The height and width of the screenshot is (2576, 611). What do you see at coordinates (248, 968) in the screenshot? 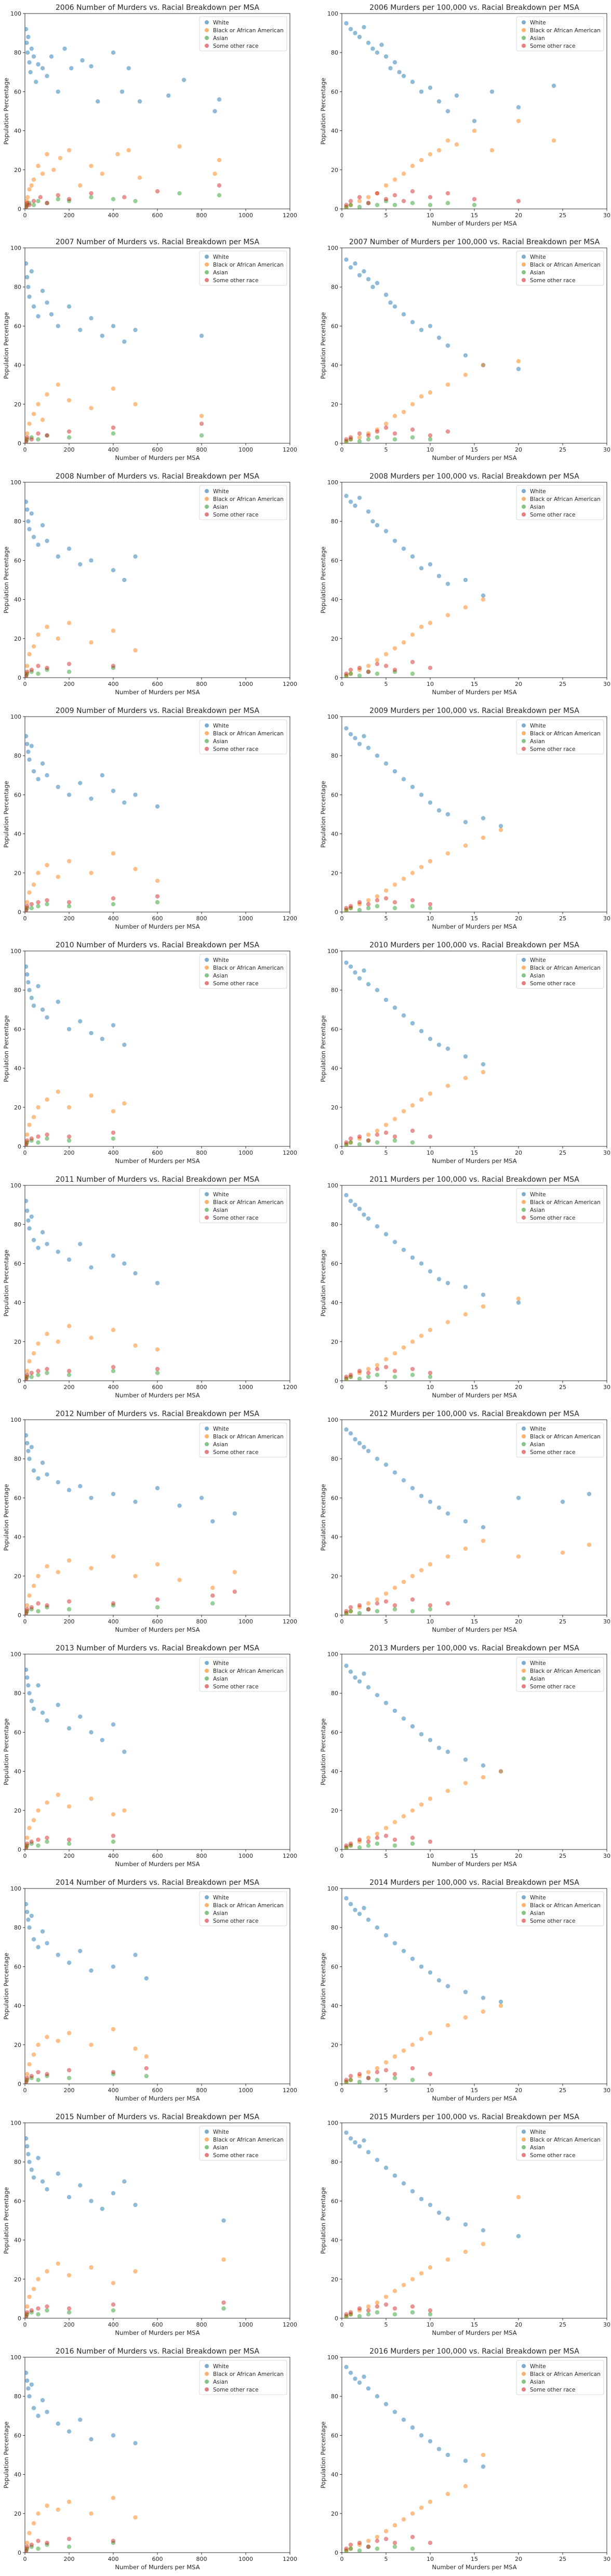
I see `legend-label: Black or African American` at bounding box center [248, 968].